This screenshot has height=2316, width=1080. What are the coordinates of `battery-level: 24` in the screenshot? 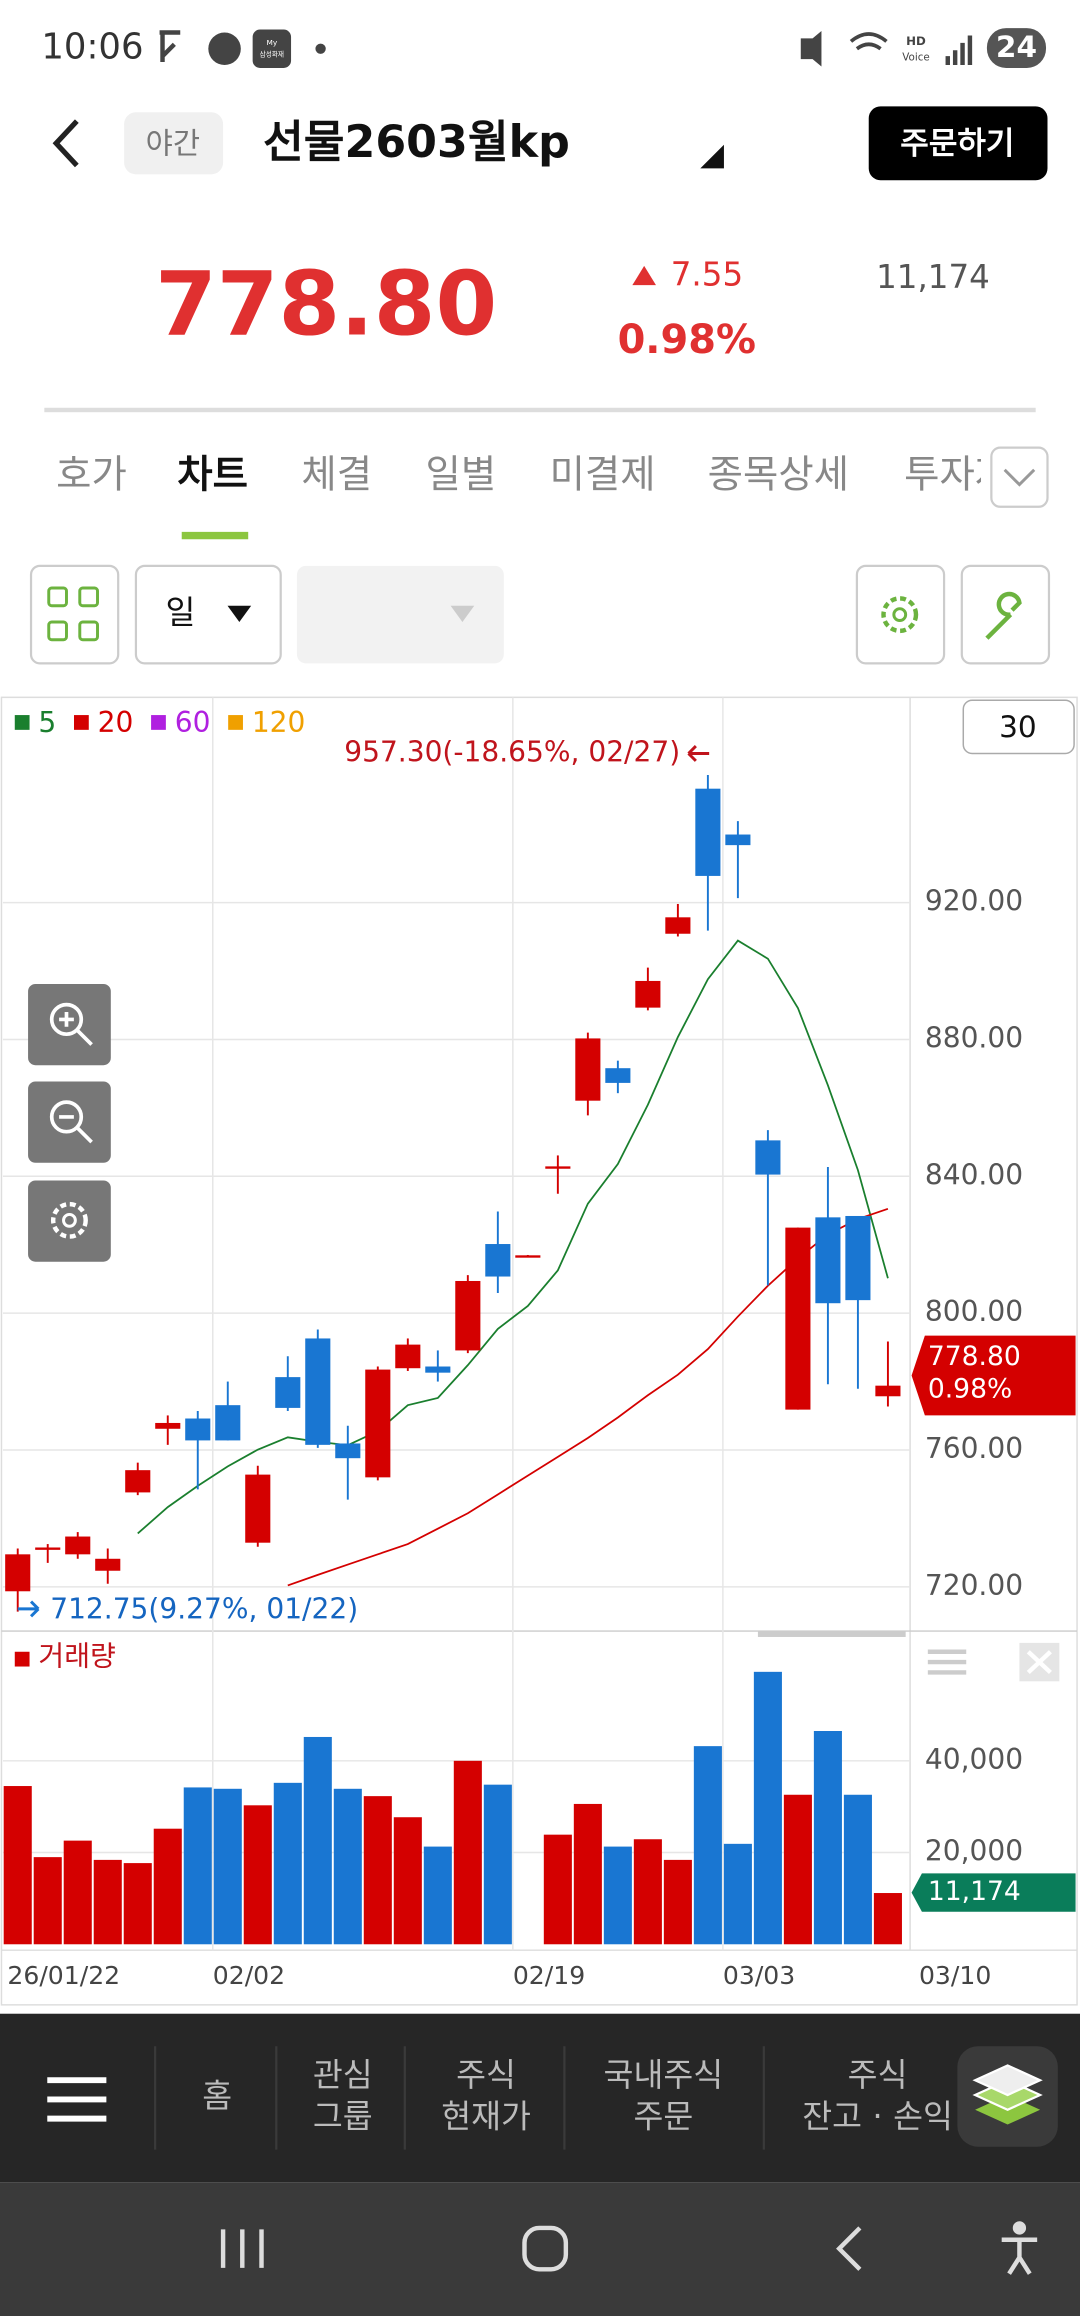 It's located at (1016, 47).